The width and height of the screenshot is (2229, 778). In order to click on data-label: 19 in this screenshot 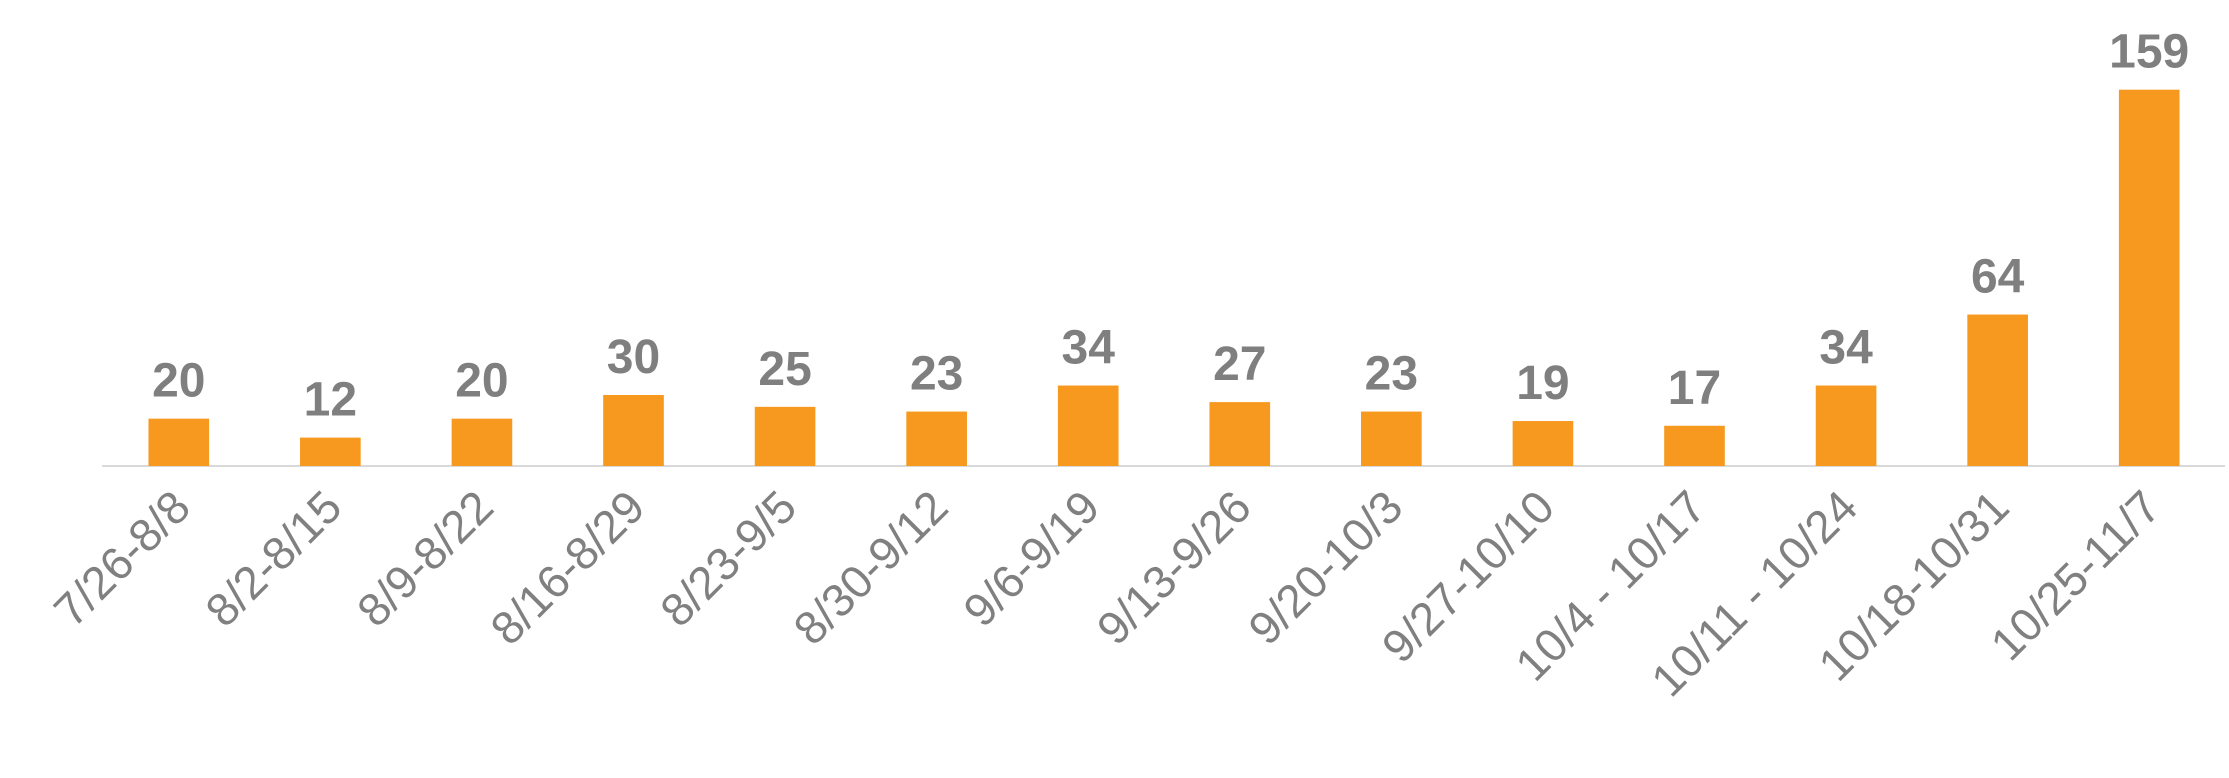, I will do `click(1542, 383)`.